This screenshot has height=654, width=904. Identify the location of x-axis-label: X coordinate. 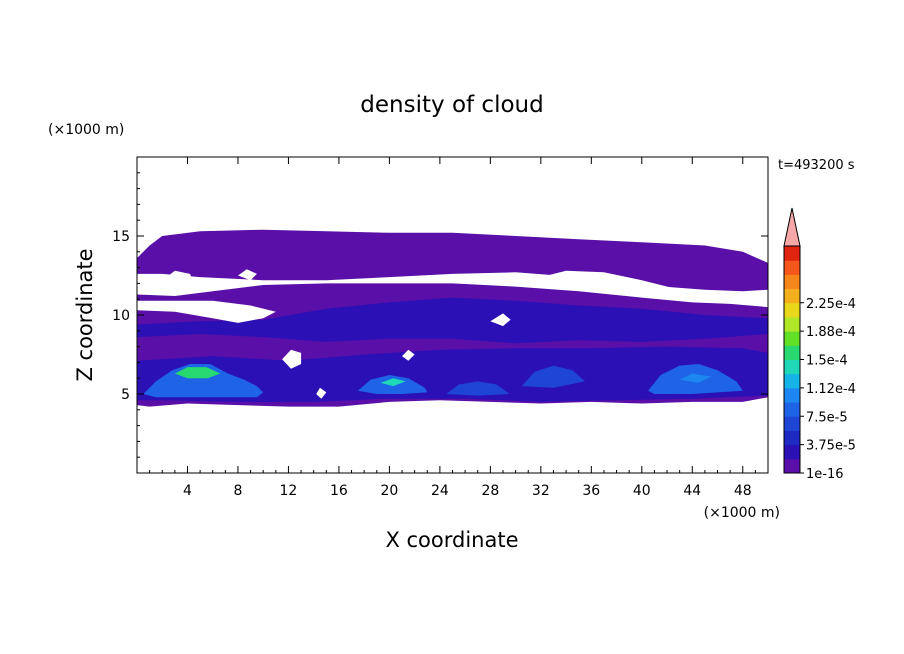
(451, 540).